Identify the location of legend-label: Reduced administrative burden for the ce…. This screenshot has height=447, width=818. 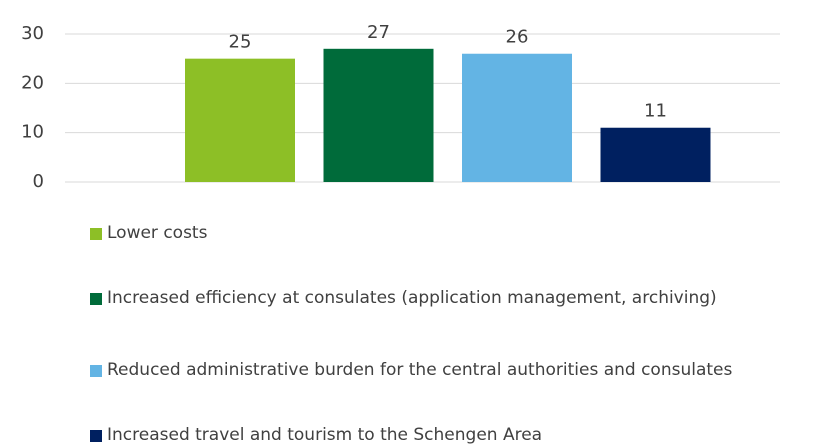
(420, 370).